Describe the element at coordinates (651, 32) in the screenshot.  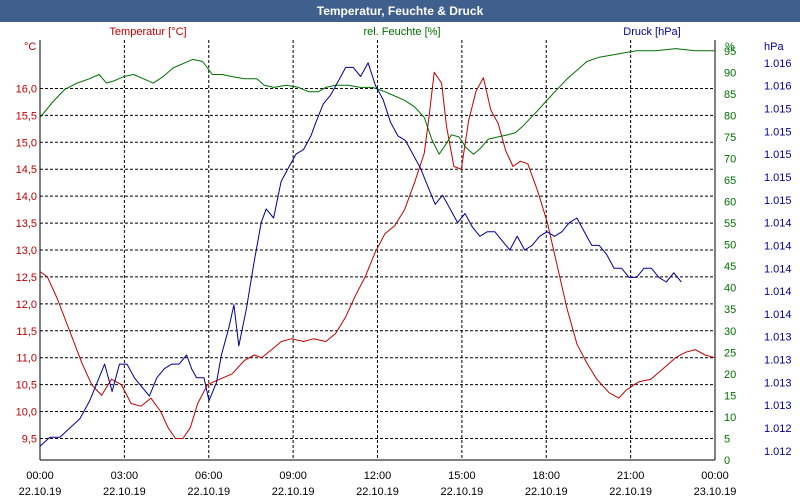
I see `axis-label-pressure: Druck [hPa]` at that location.